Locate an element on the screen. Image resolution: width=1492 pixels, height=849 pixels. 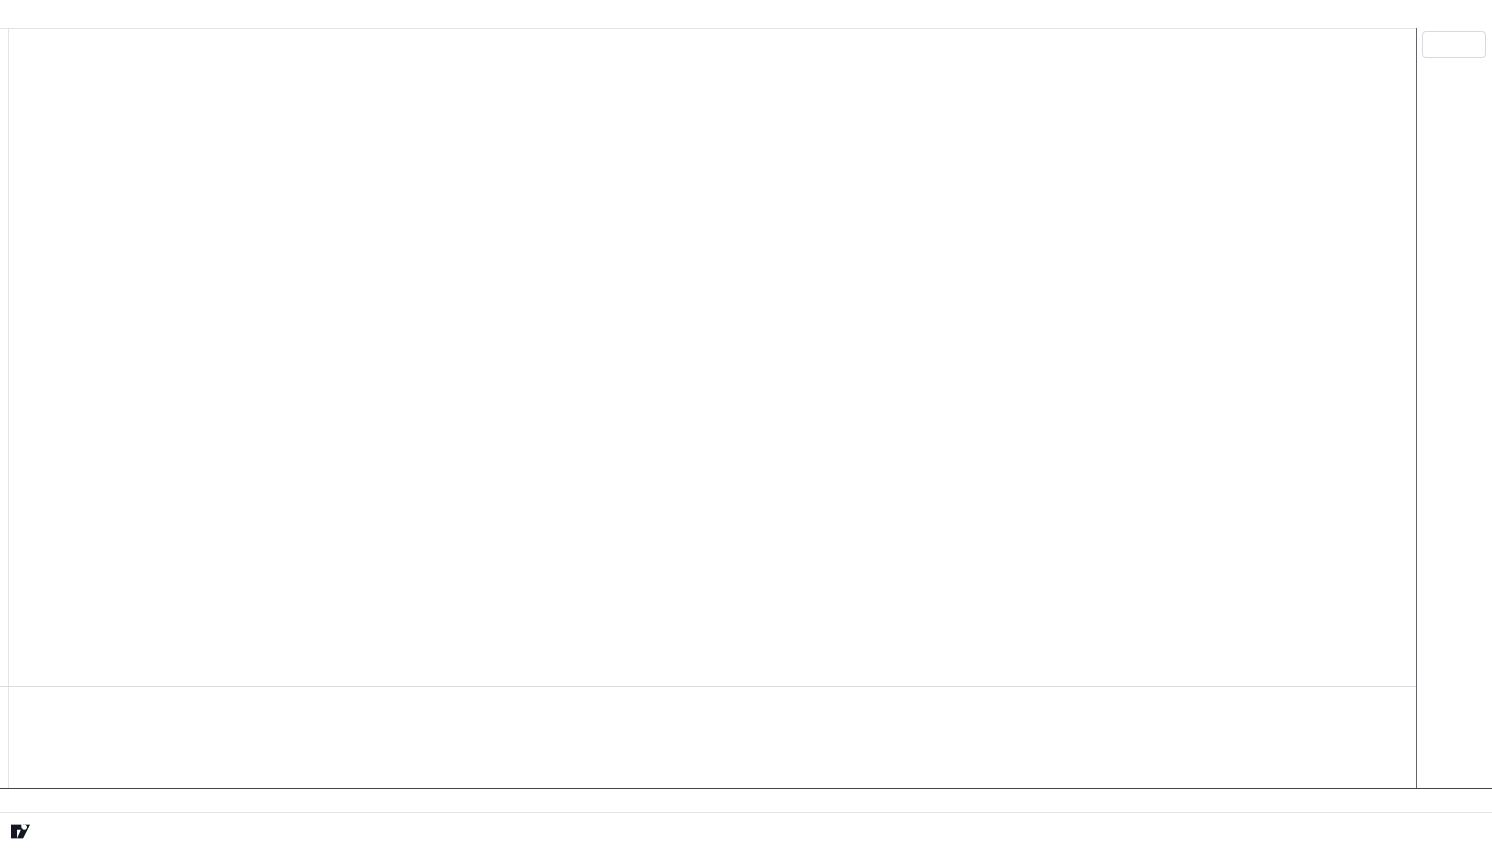
legend-sma-red is located at coordinates (17, 43).